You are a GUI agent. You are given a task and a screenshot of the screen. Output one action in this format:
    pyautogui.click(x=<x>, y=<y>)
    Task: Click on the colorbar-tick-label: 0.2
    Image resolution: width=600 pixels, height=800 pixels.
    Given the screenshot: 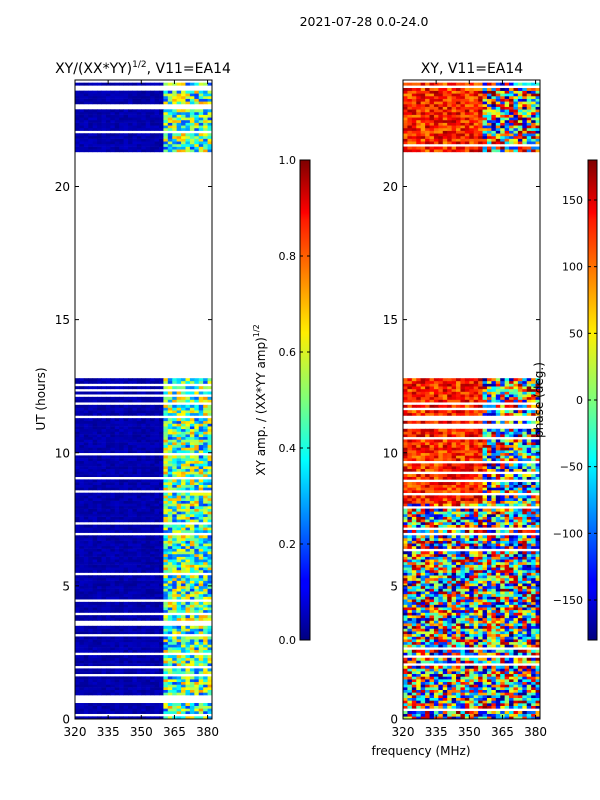 What is the action you would take?
    pyautogui.click(x=288, y=544)
    